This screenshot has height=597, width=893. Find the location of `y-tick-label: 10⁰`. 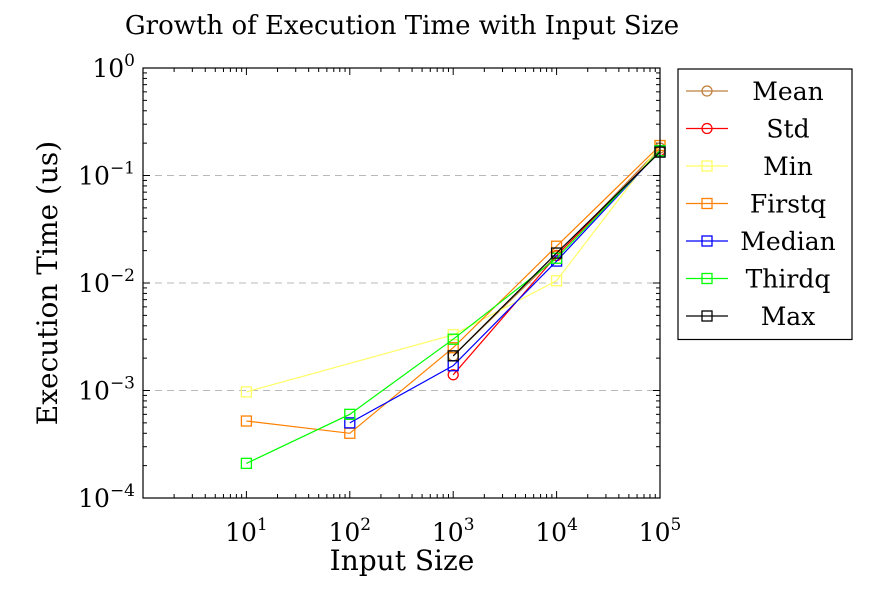

y-tick-label: 10⁰ is located at coordinates (113, 67).